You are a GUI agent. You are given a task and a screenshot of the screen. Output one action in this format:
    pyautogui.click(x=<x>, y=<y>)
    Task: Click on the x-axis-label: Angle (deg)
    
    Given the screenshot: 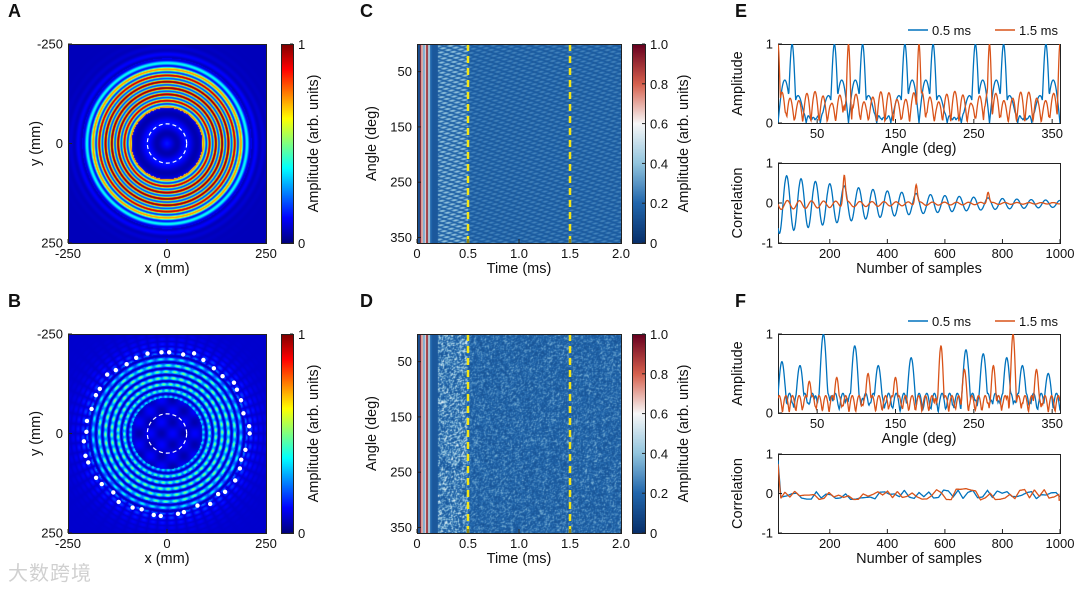 What is the action you would take?
    pyautogui.click(x=919, y=149)
    